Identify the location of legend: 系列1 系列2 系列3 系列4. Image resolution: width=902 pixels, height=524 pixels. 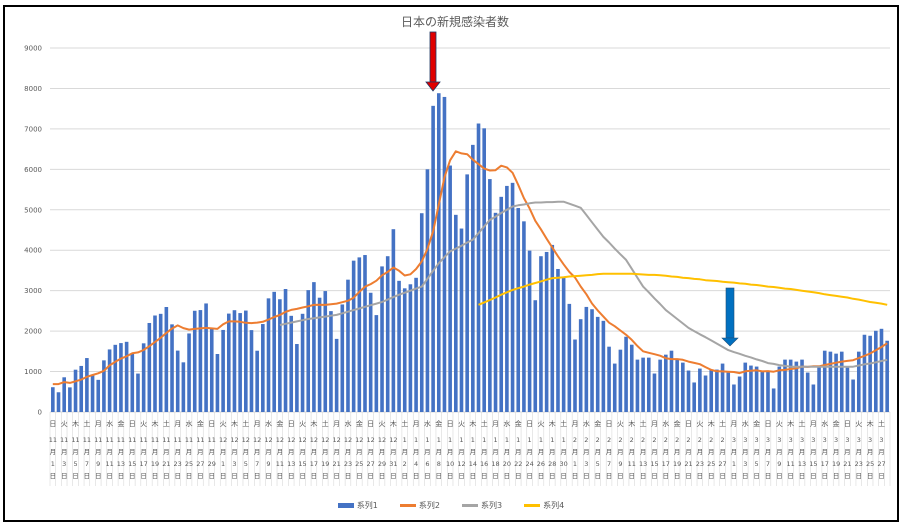
(451, 505).